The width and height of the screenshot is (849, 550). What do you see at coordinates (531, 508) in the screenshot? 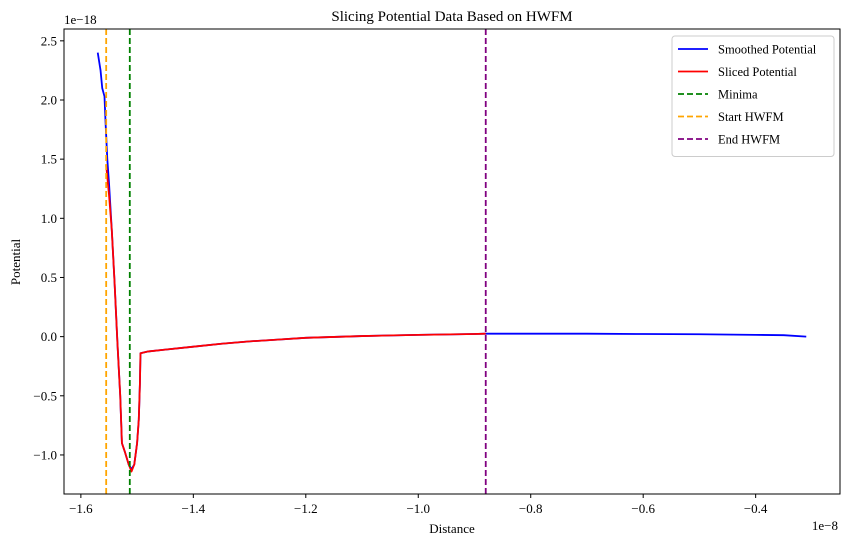
I see `x-tick-label: −0.8` at bounding box center [531, 508].